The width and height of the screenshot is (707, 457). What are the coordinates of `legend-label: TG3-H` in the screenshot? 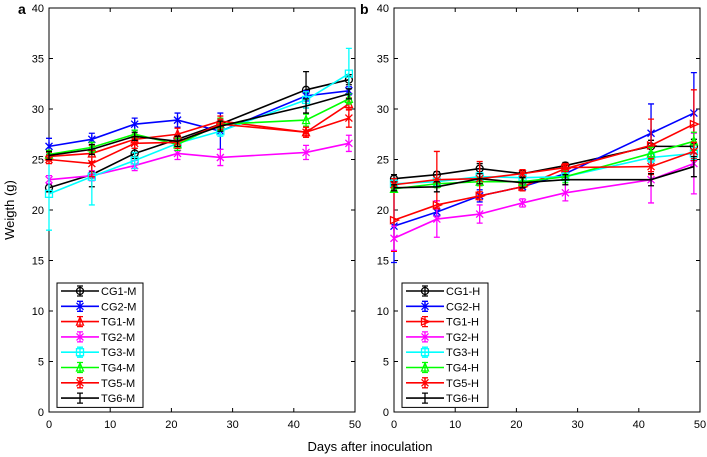 It's located at (462, 353).